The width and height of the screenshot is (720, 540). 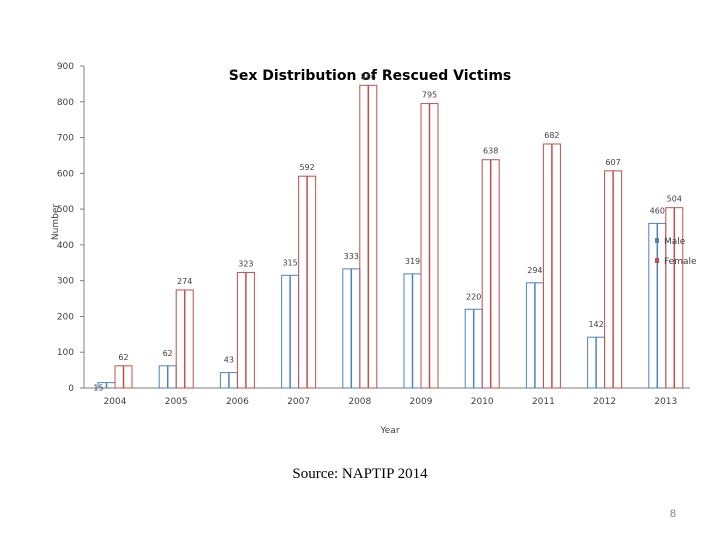 What do you see at coordinates (65, 139) in the screenshot?
I see `y-tick-label: 700` at bounding box center [65, 139].